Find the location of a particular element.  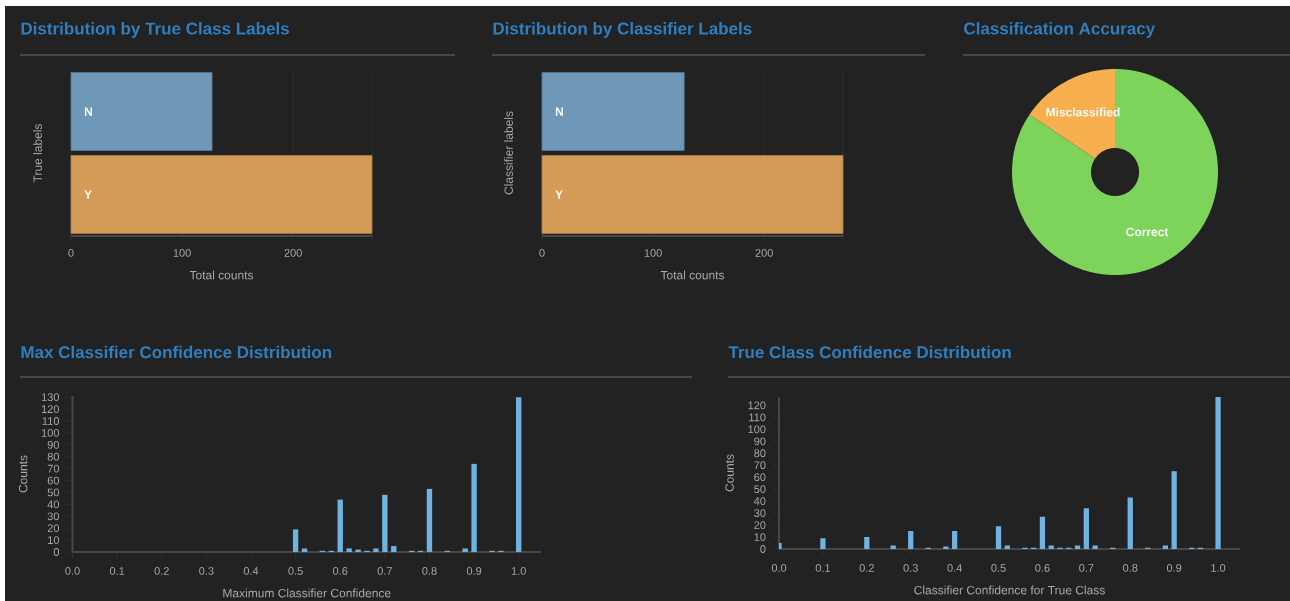

y-axis-title: True labels is located at coordinates (37, 153).